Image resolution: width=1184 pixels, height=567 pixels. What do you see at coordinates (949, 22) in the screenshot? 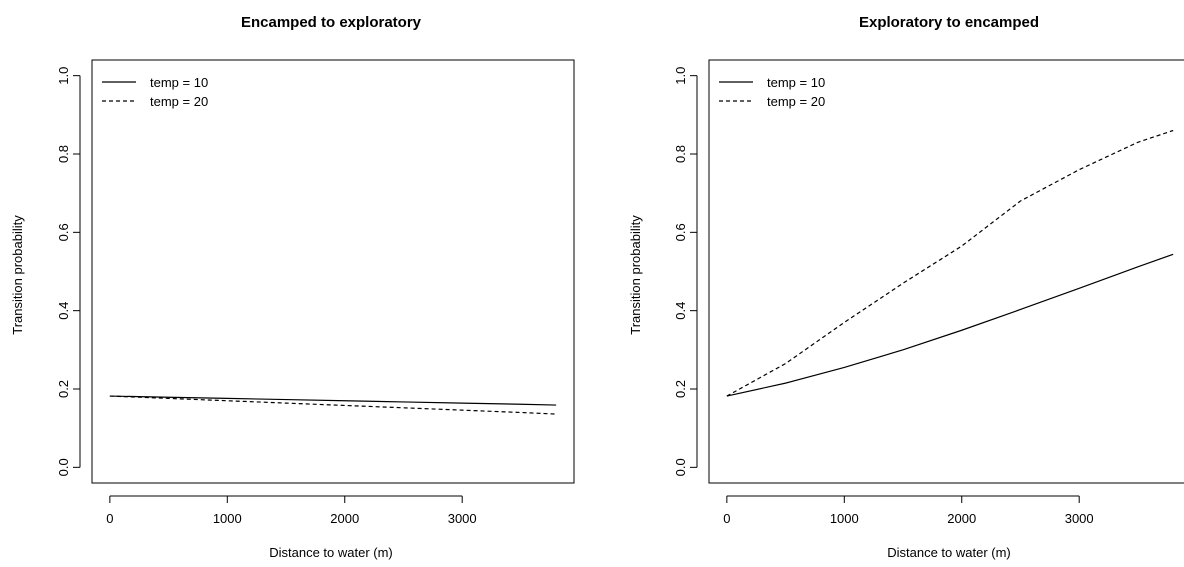
I see `chart-title: Exploratory to encamped` at bounding box center [949, 22].